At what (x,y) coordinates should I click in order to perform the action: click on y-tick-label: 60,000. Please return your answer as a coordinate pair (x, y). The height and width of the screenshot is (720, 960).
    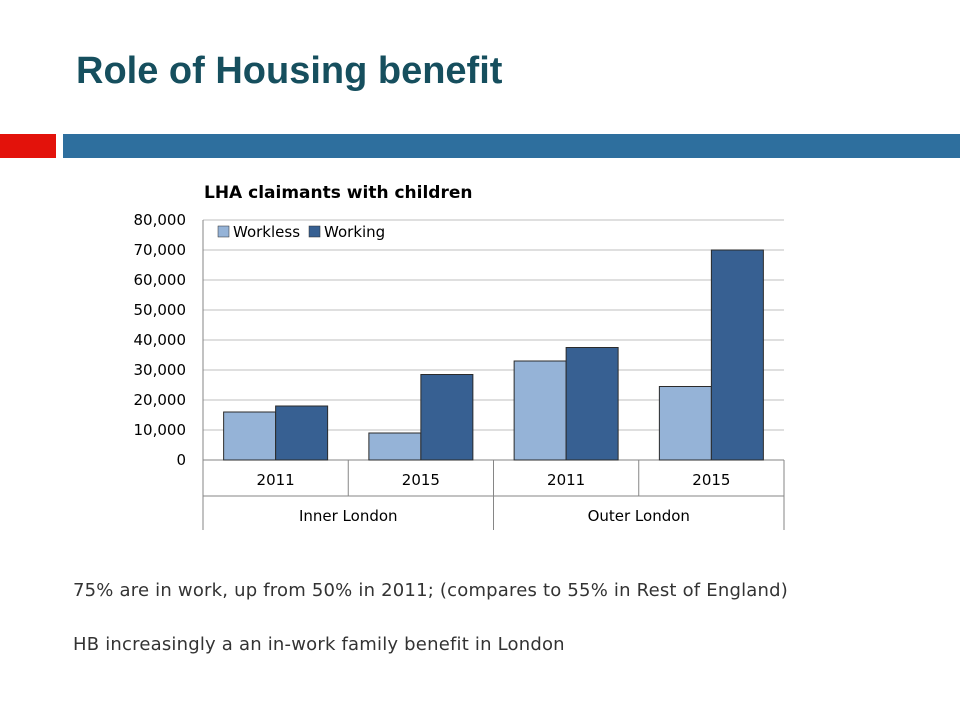
    Looking at the image, I should click on (160, 280).